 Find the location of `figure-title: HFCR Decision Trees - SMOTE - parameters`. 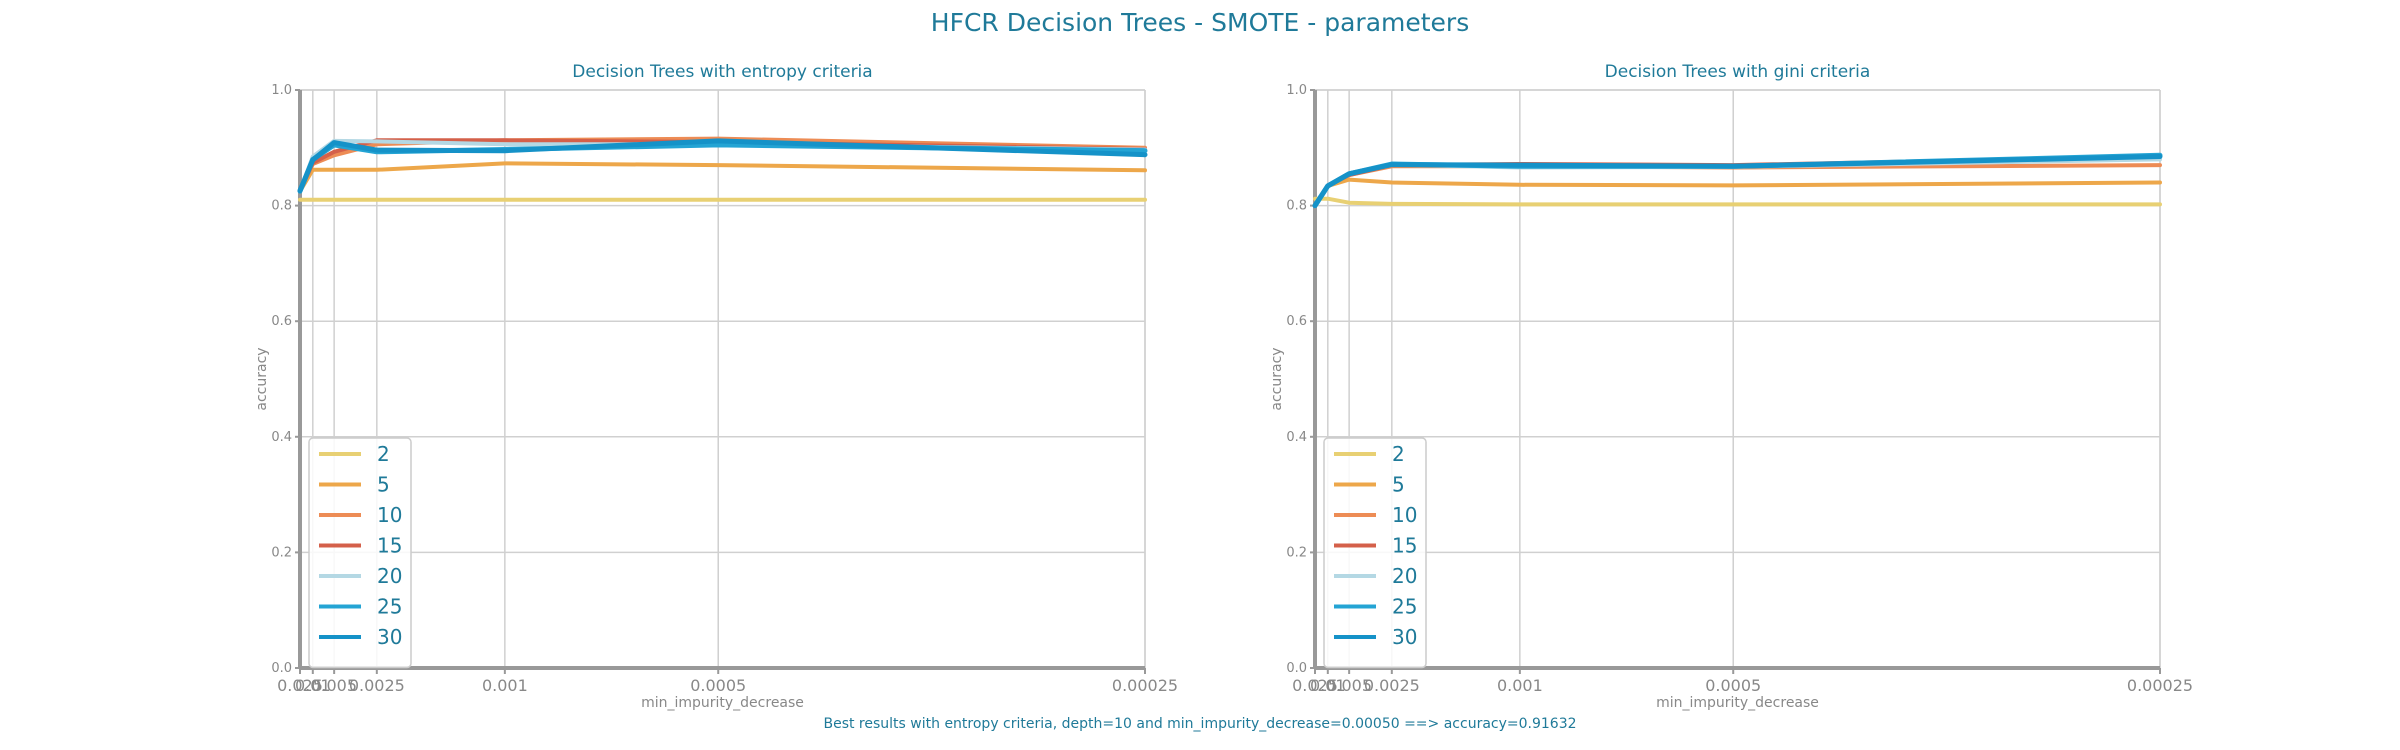

figure-title: HFCR Decision Trees - SMOTE - parameters is located at coordinates (1200, 22).